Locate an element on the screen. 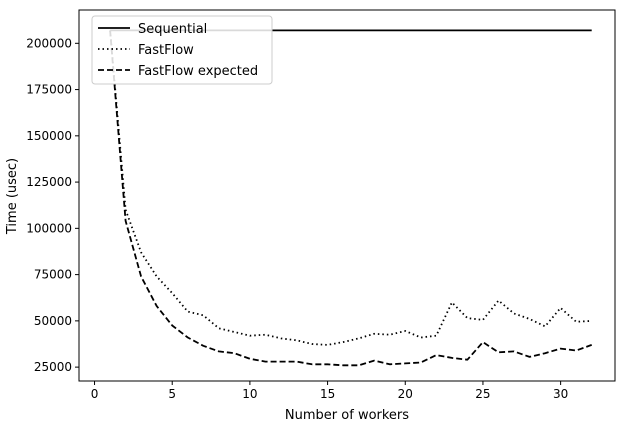 This screenshot has height=426, width=629. x-tick-label: 15 is located at coordinates (327, 394).